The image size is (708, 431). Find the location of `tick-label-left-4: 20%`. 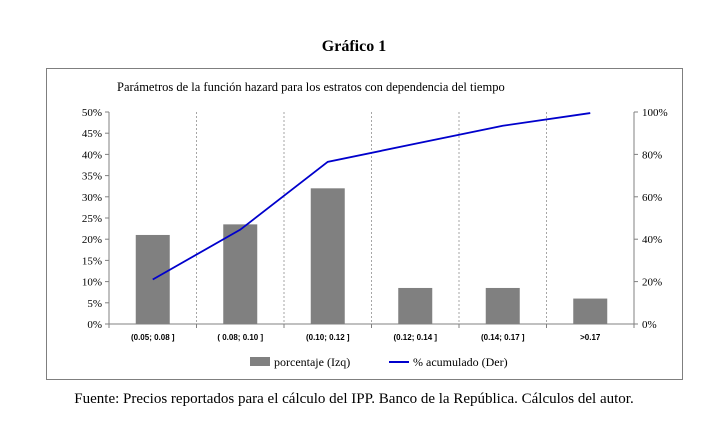

tick-label-left-4: 20% is located at coordinates (92, 240).